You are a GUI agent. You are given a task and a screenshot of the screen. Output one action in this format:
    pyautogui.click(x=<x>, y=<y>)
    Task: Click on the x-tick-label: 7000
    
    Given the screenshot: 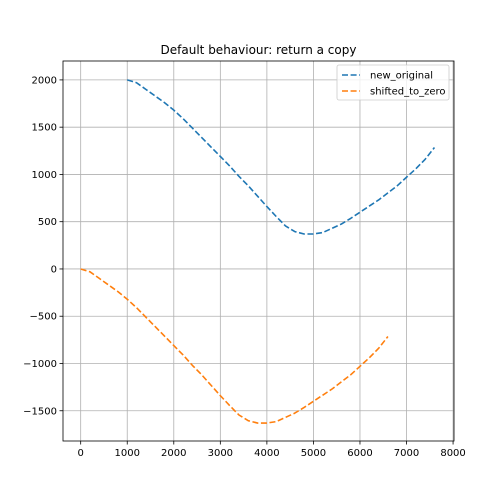 What is the action you would take?
    pyautogui.click(x=406, y=453)
    